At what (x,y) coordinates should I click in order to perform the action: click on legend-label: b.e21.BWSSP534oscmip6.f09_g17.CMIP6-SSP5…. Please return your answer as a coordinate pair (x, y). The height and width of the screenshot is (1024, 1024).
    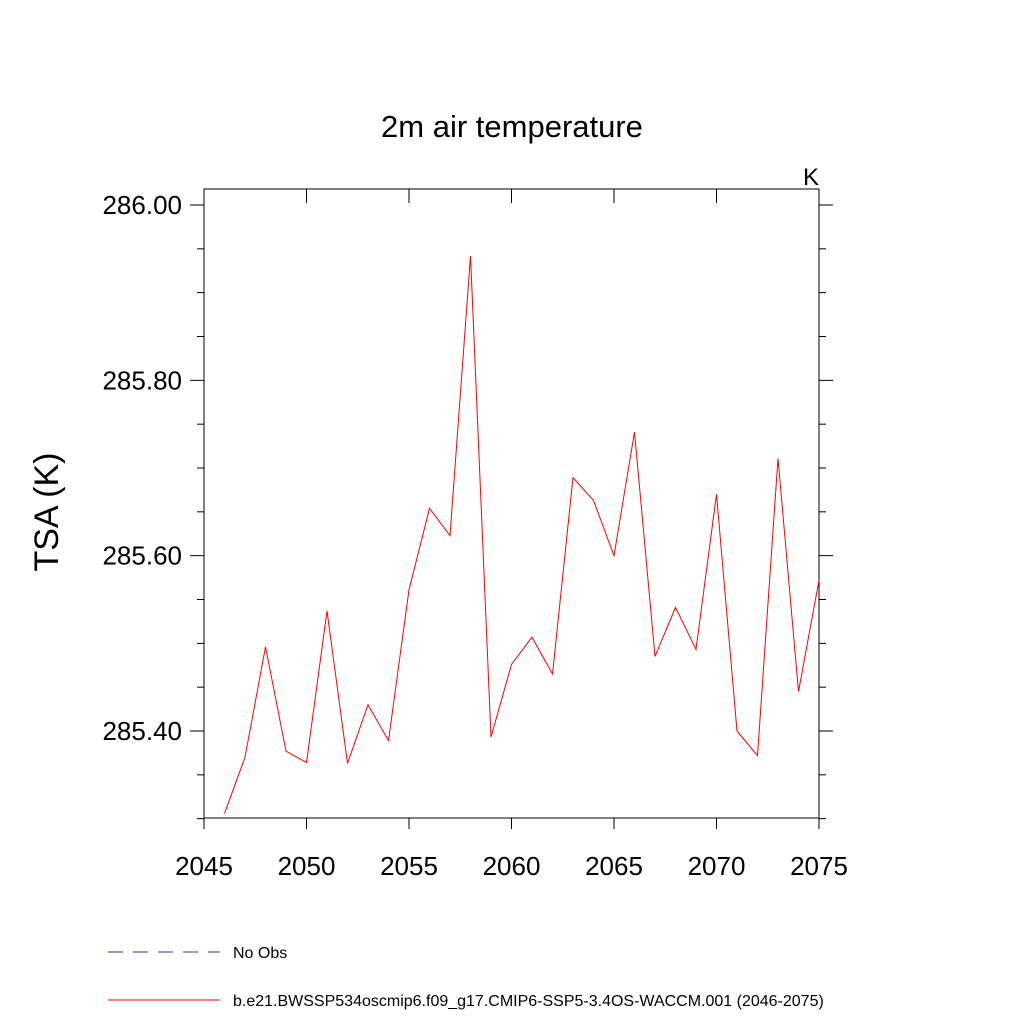
    Looking at the image, I should click on (528, 1001).